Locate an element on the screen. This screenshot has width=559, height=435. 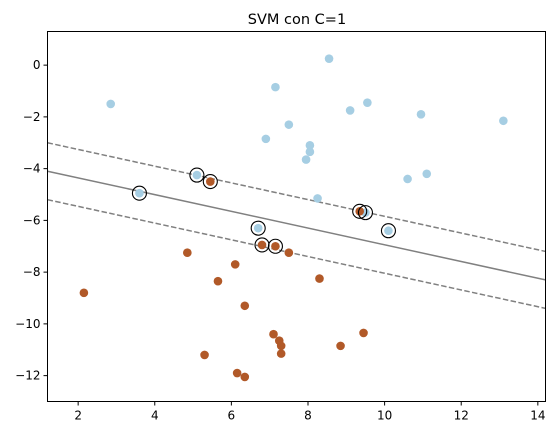
y-tick-label: −4 is located at coordinates (32, 169).